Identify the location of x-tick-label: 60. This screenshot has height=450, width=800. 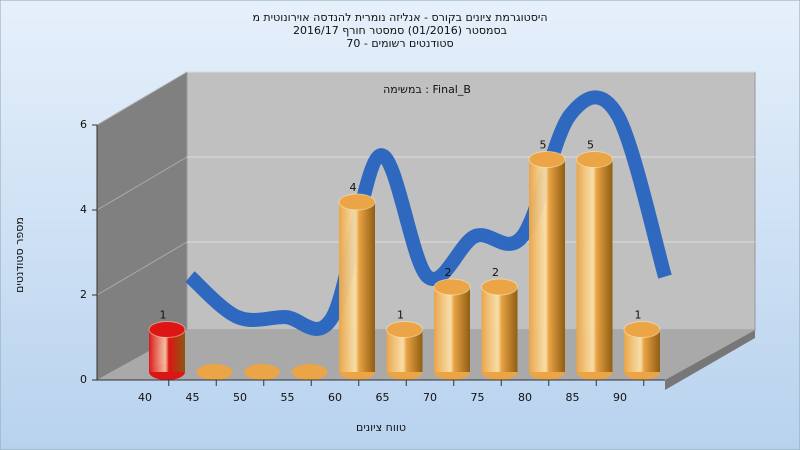
(335, 397).